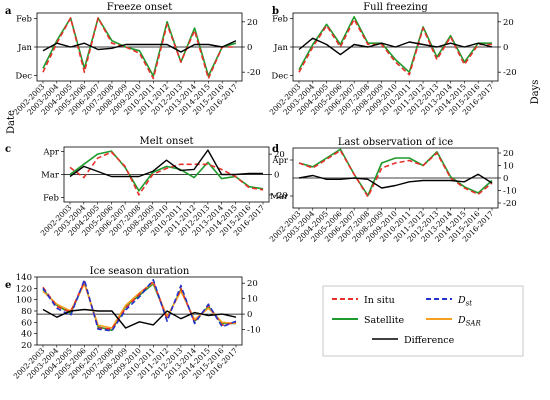 This screenshot has width=550, height=400. What do you see at coordinates (469, 321) in the screenshot?
I see `legend-label-d-sar: DSAR` at bounding box center [469, 321].